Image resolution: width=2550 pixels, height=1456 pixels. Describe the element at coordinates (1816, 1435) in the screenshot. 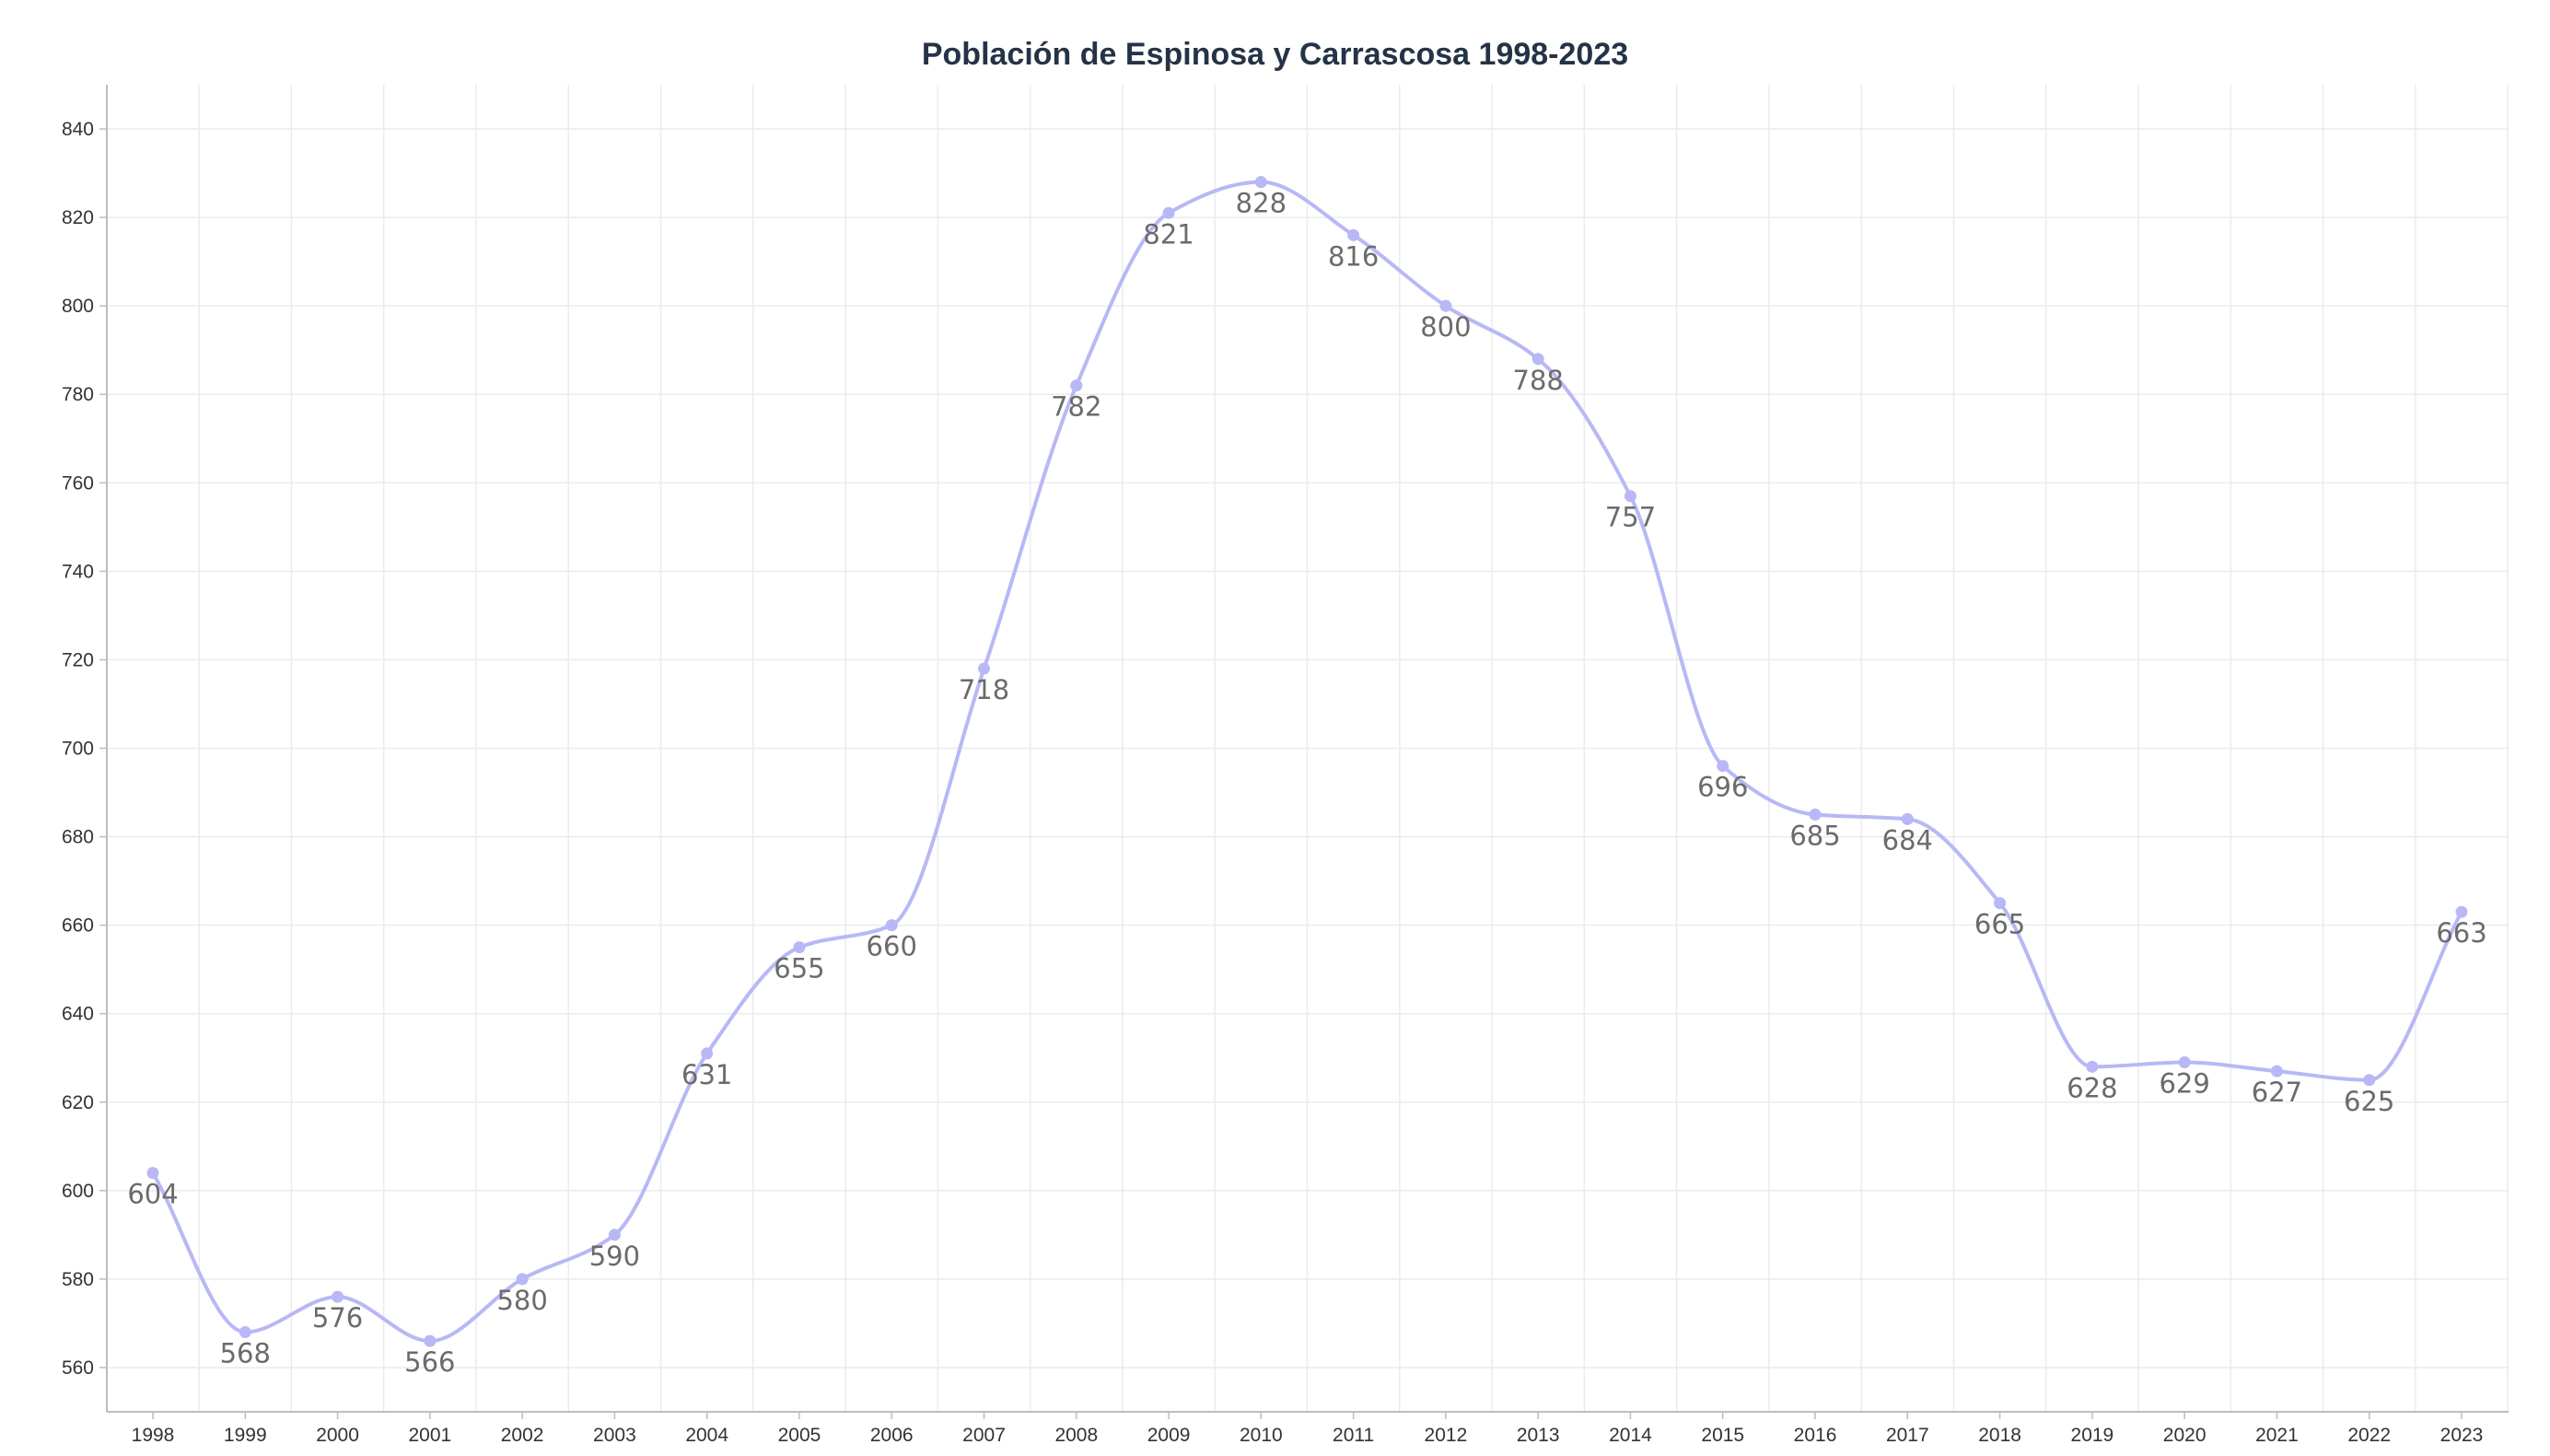

I see `x-tick-label: 2016` at that location.